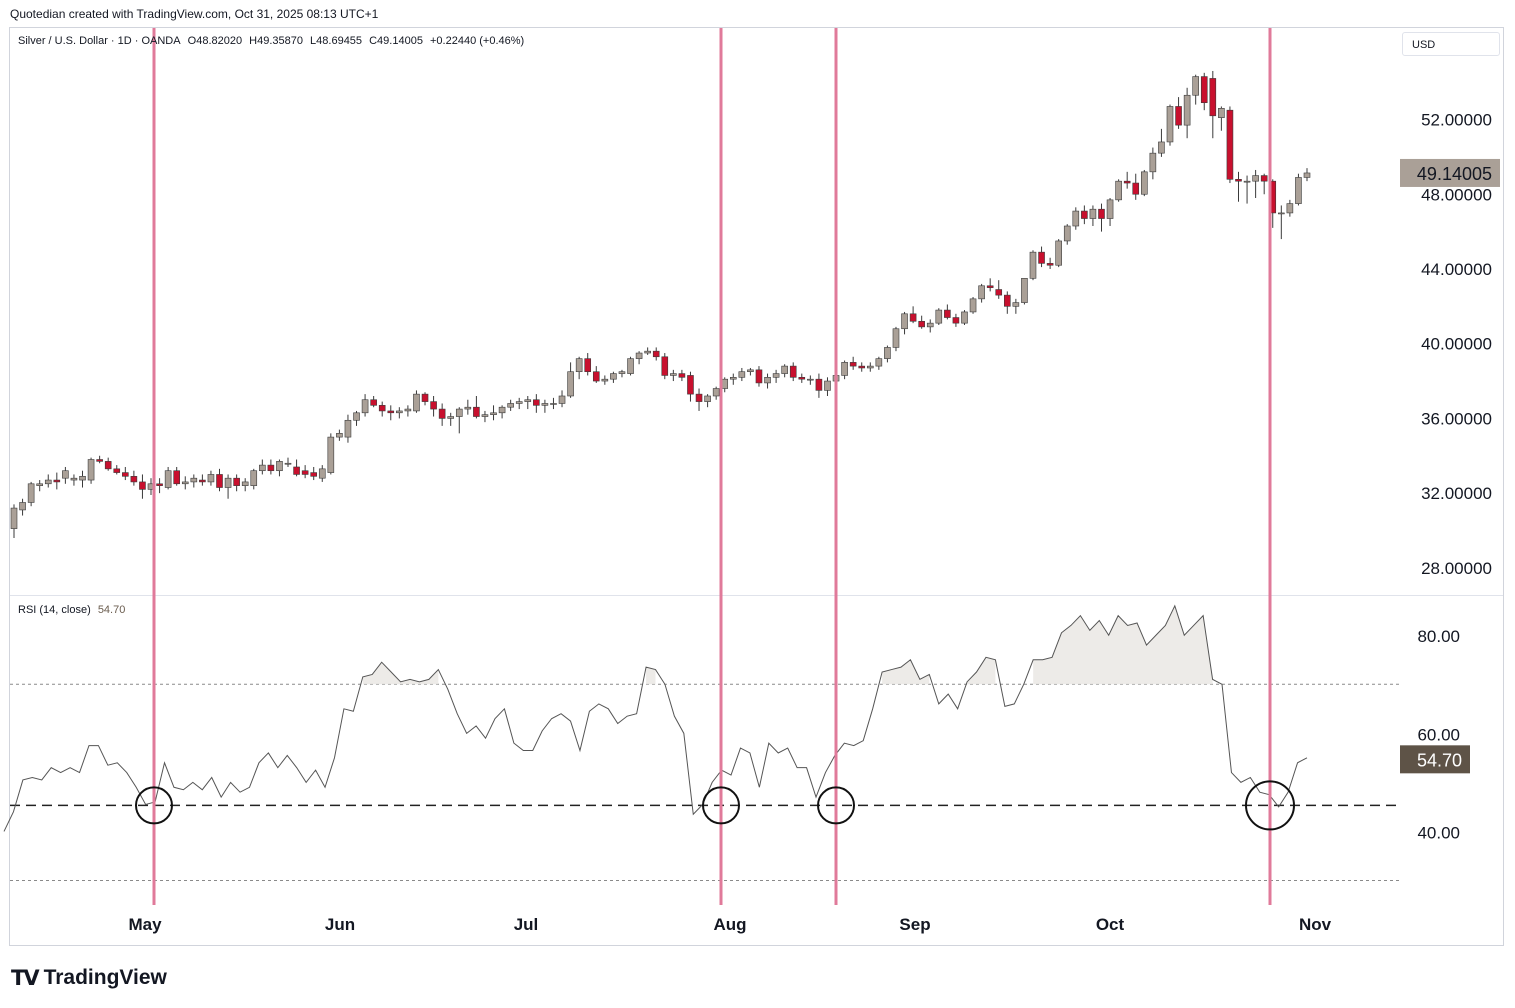 This screenshot has width=1515, height=1008. What do you see at coordinates (1456, 418) in the screenshot?
I see `price-tick-label: 36.00000` at bounding box center [1456, 418].